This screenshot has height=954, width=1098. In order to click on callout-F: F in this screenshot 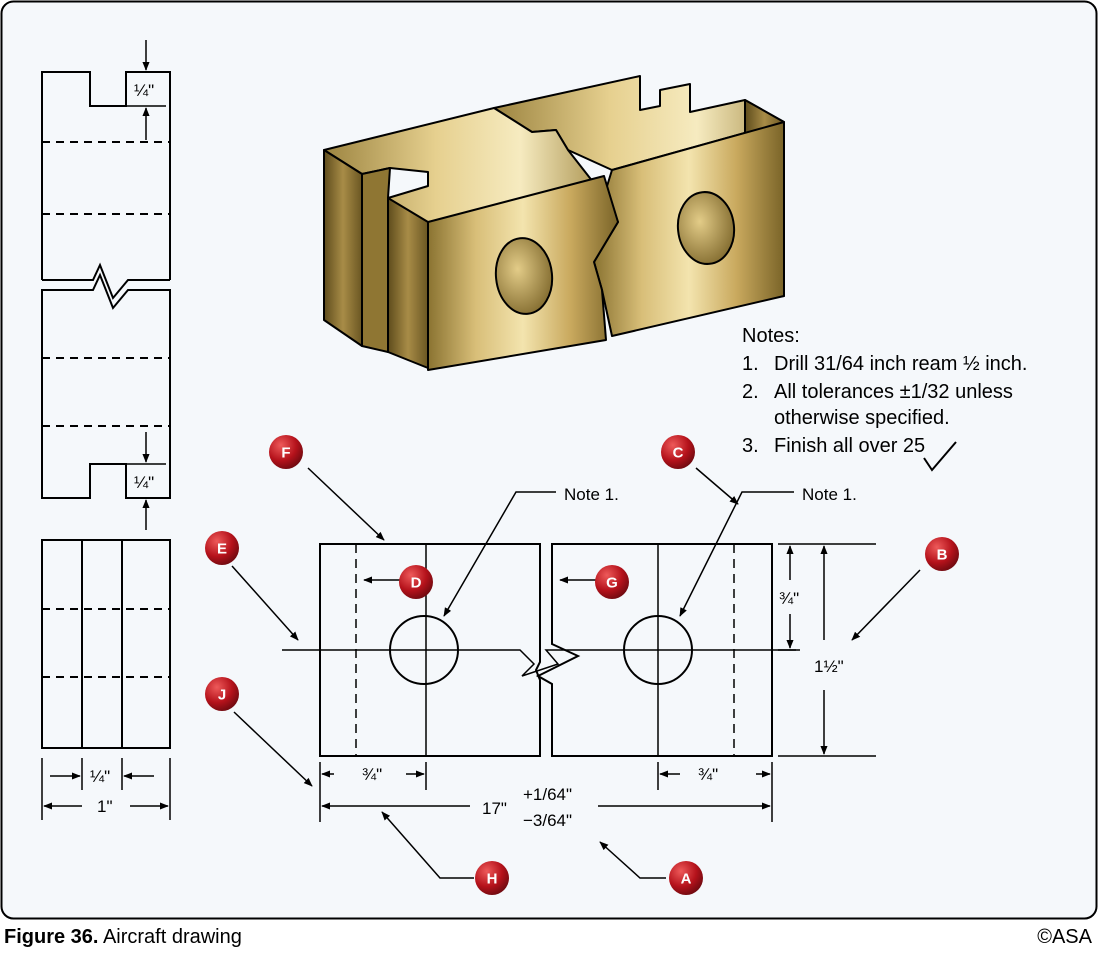, I will do `click(286, 452)`.